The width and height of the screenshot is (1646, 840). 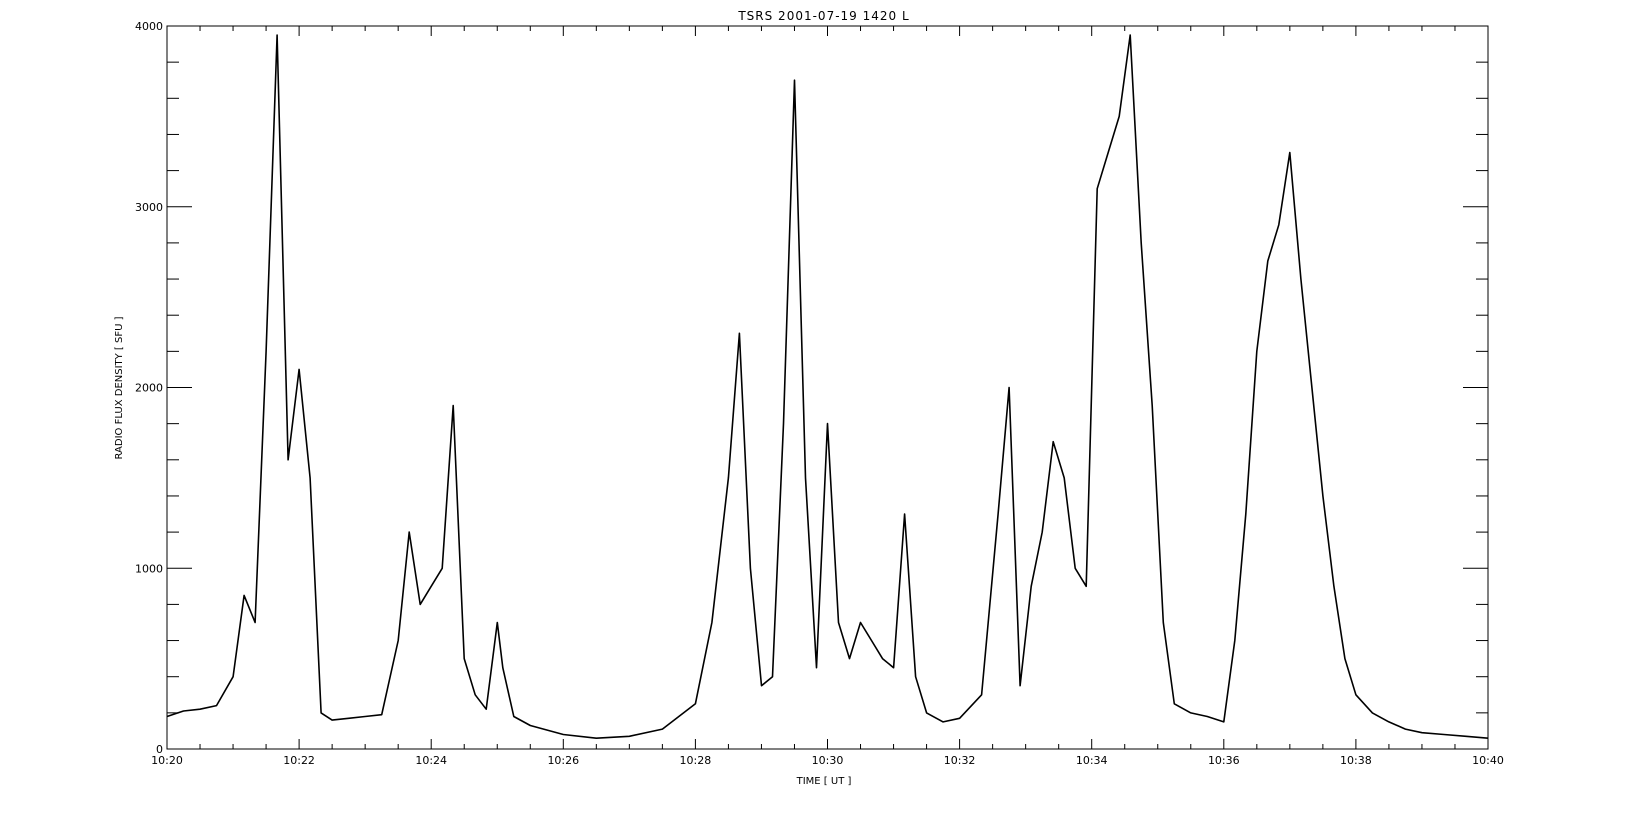 What do you see at coordinates (167, 760) in the screenshot?
I see `x-tick-label: 10:20` at bounding box center [167, 760].